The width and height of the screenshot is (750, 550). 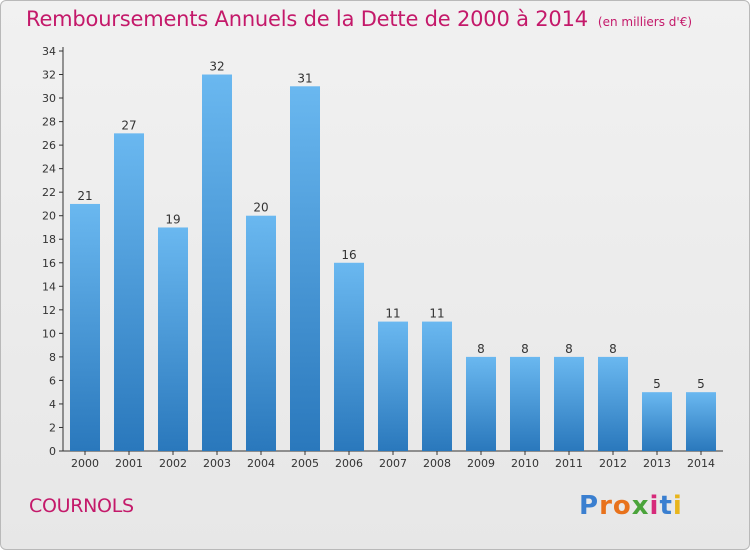 I want to click on x-tick-label: 2004, so click(x=261, y=463).